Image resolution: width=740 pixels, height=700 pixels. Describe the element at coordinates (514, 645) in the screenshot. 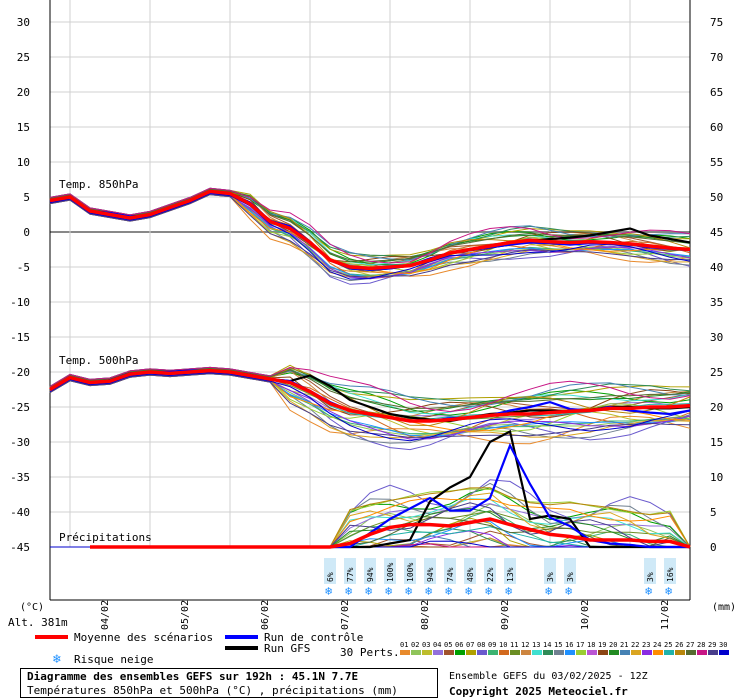

I see `pert-id-label: 11` at that location.